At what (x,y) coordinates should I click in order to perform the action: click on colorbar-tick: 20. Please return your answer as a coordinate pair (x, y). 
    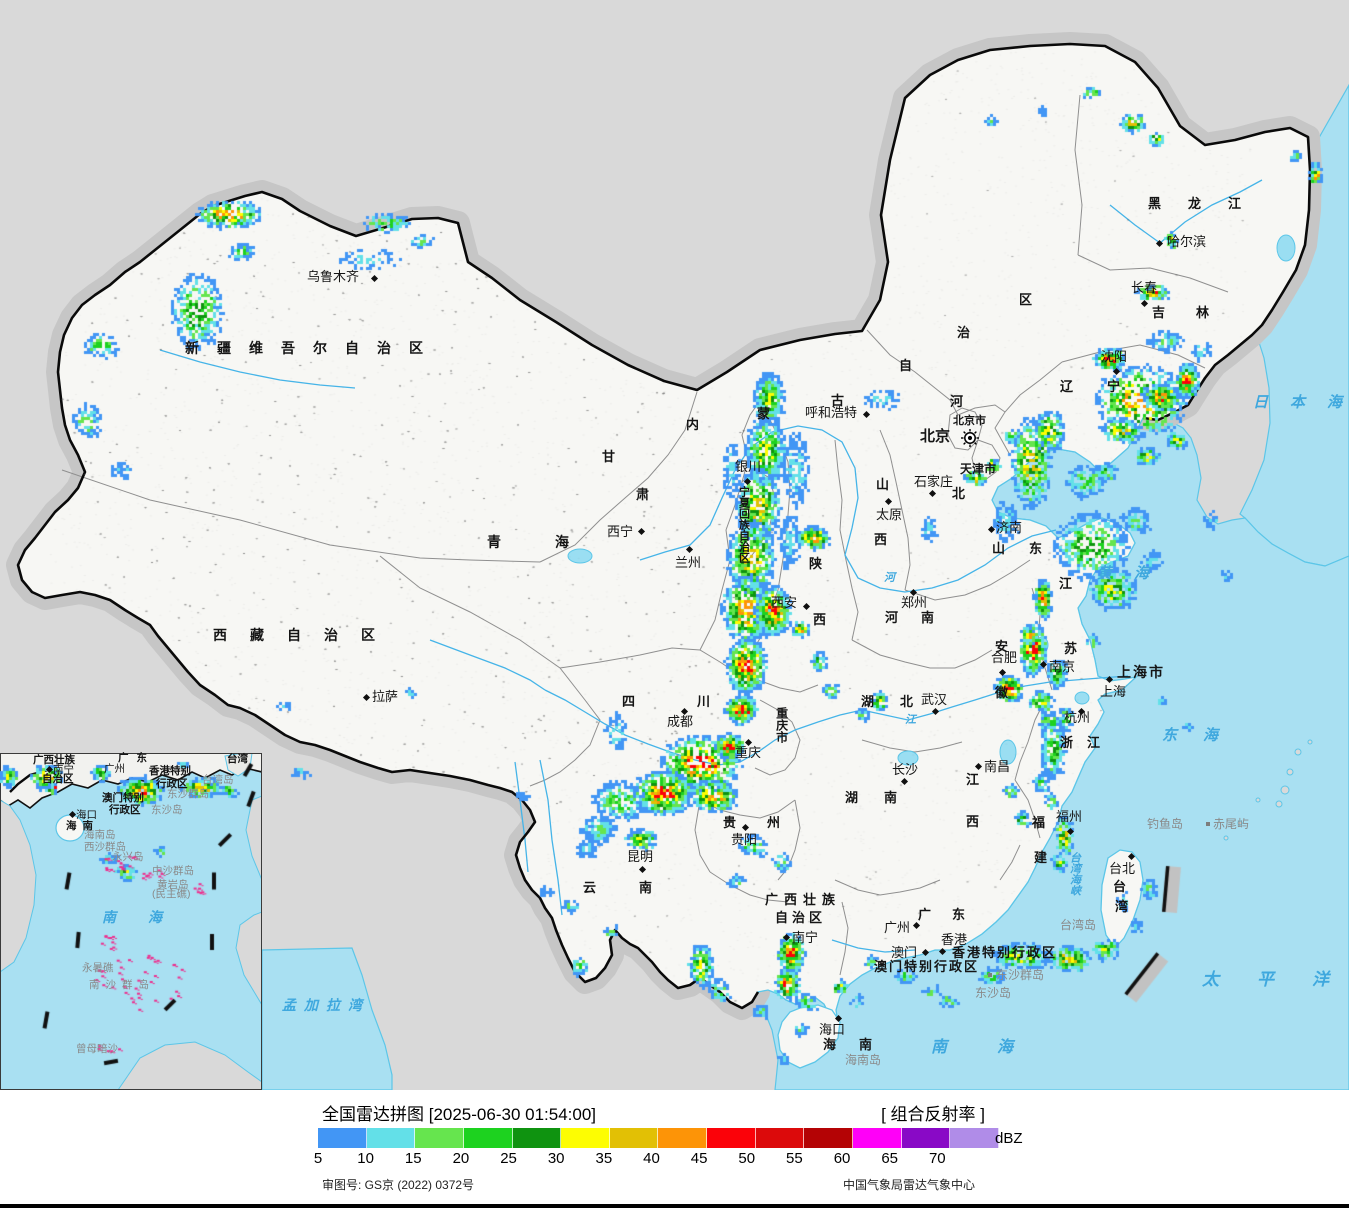
    Looking at the image, I should click on (461, 1158).